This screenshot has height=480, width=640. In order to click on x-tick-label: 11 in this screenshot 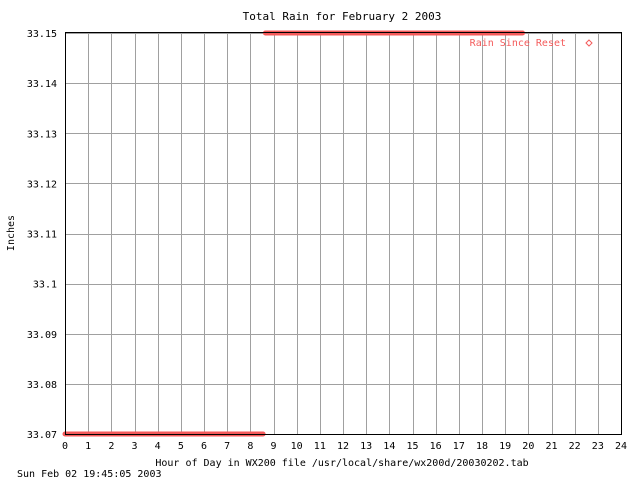, I will do `click(320, 446)`.